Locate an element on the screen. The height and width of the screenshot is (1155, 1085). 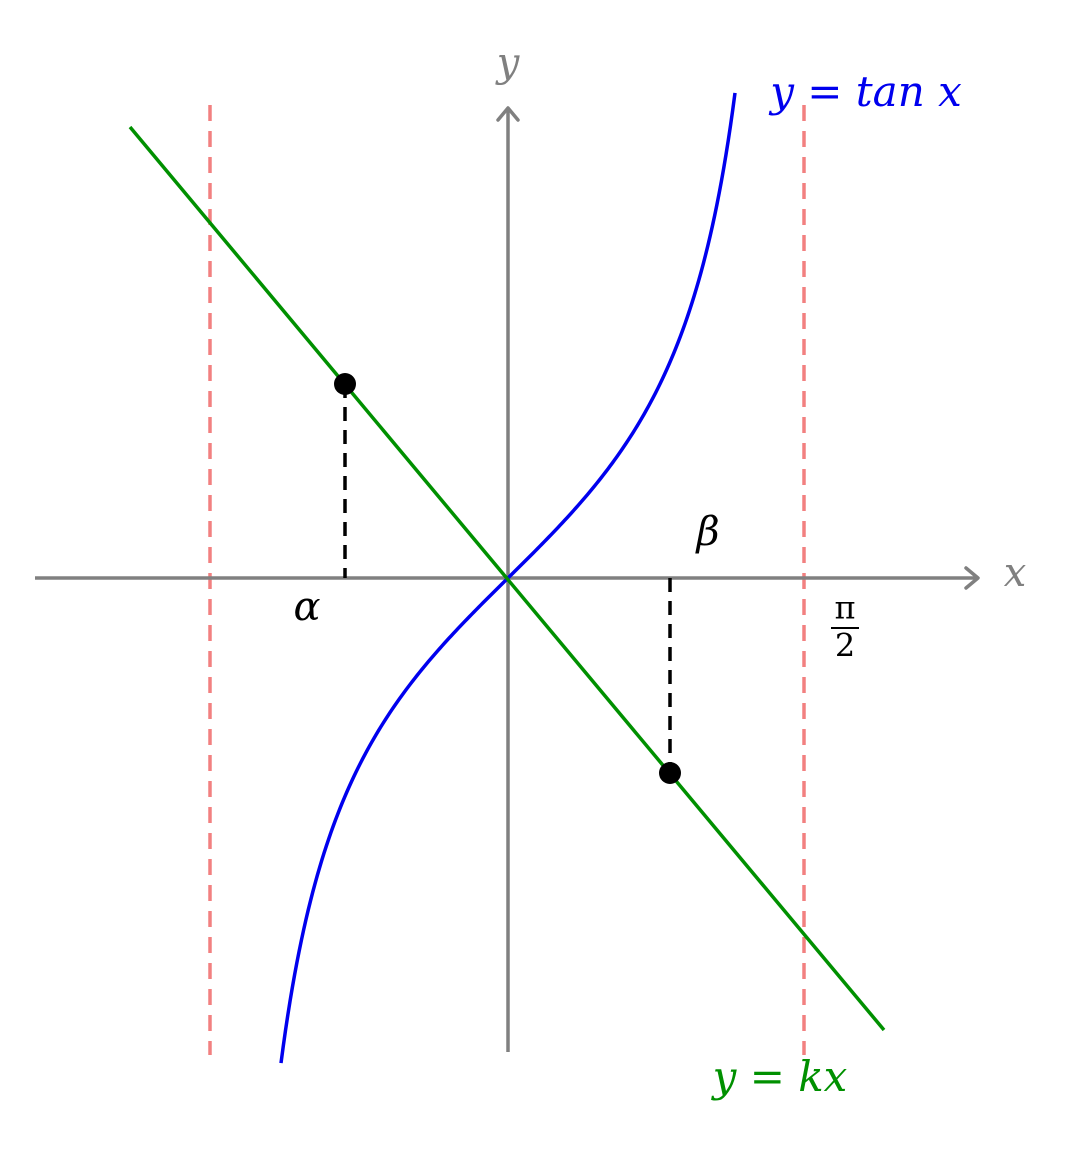
y-axis-arrow is located at coordinates (508, 114).